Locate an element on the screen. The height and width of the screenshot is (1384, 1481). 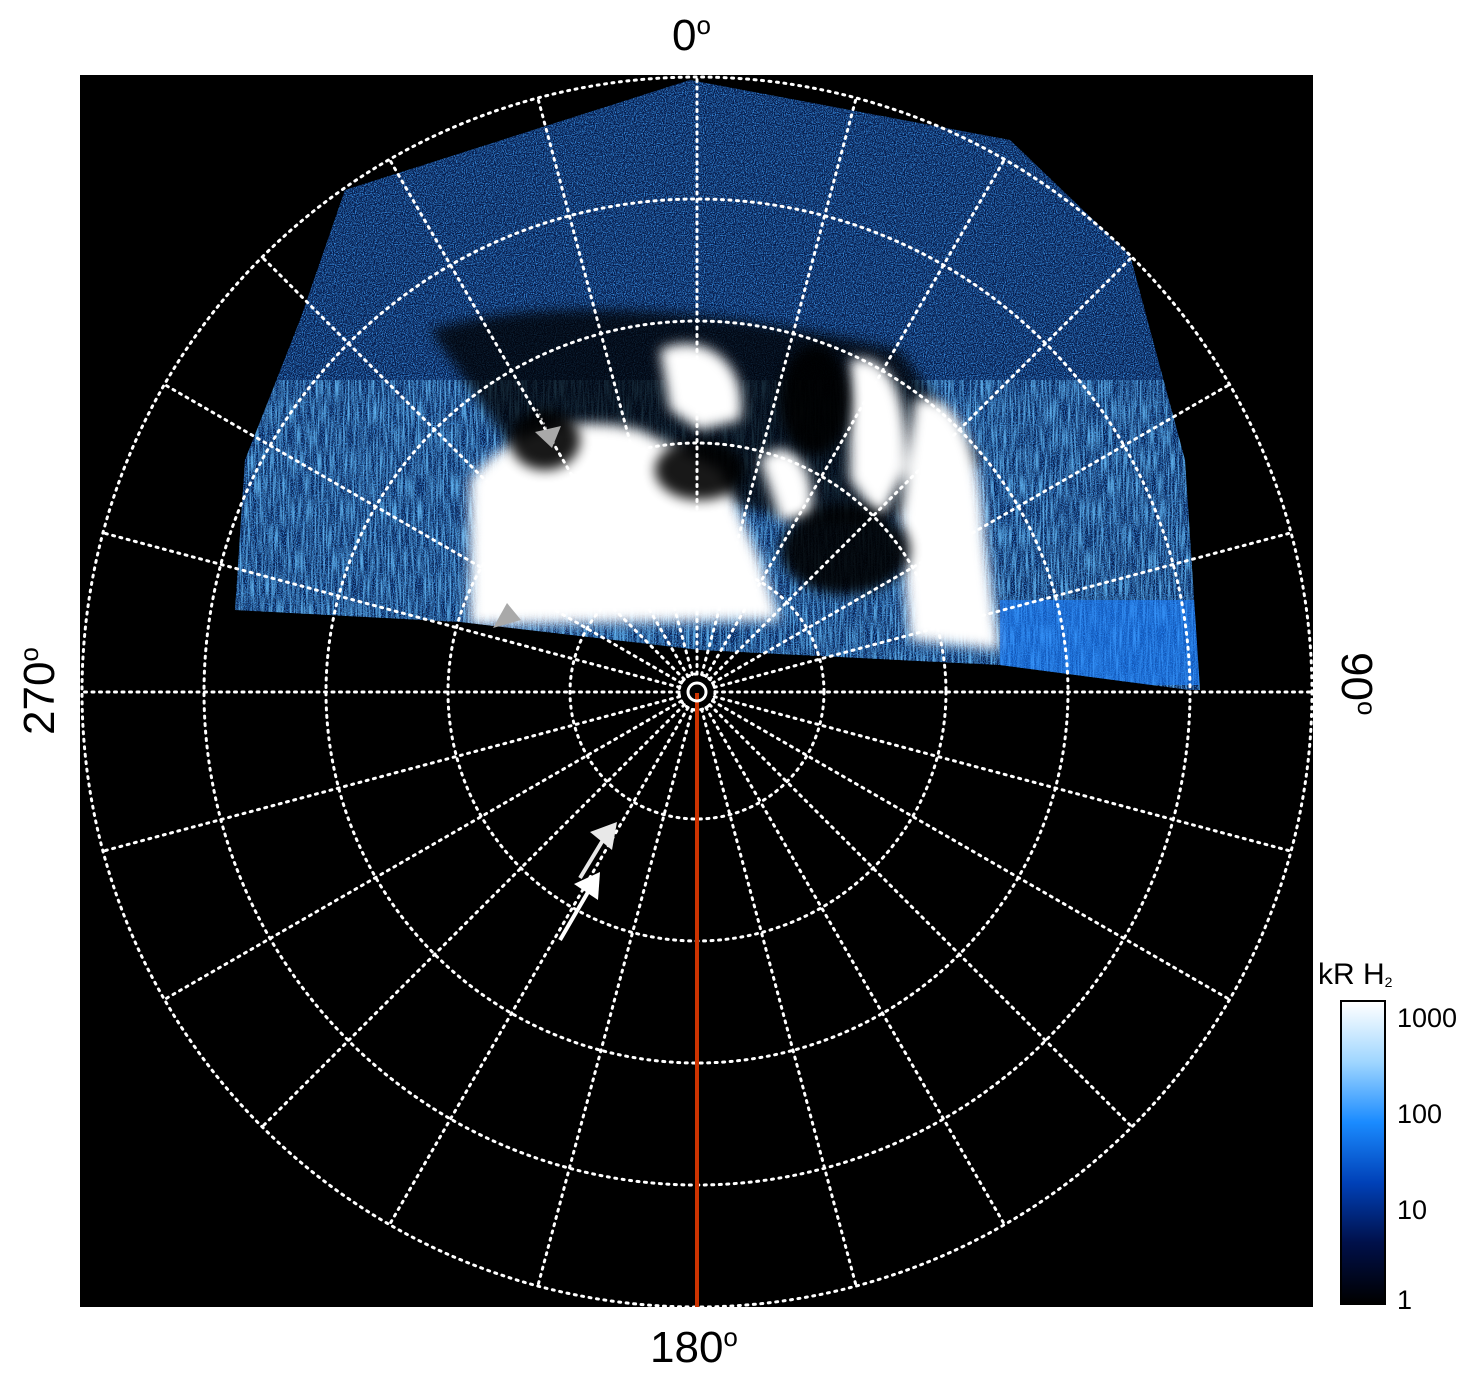
grid-ring is located at coordinates (697, 692).